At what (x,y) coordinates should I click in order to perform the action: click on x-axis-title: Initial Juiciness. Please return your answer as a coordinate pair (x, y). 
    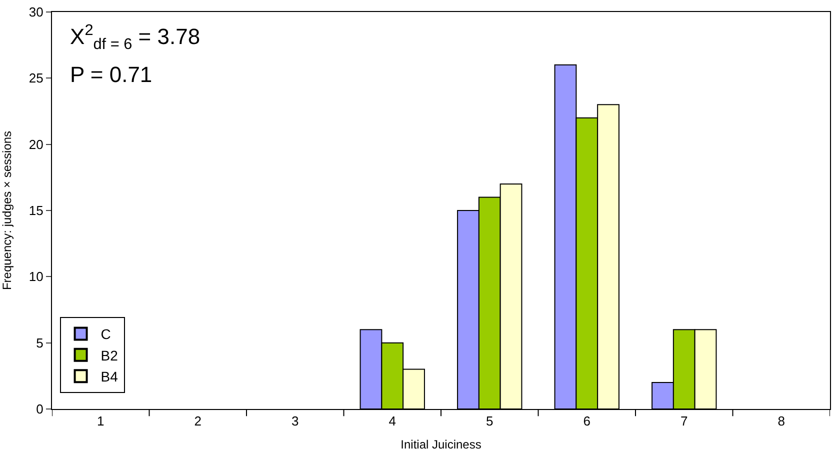
    Looking at the image, I should click on (441, 445).